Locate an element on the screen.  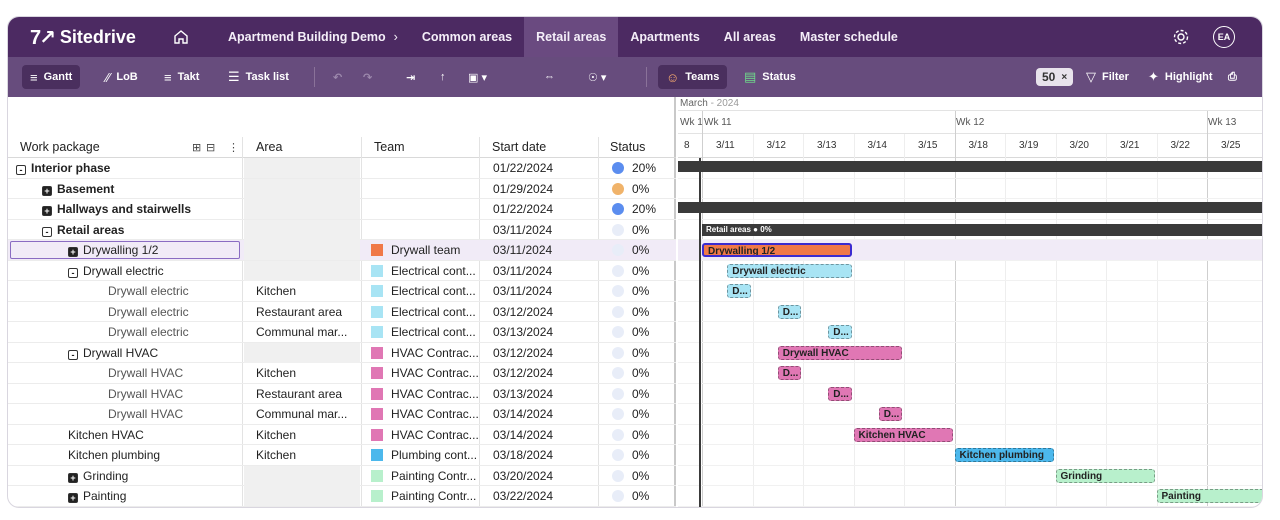
gantt-bar: Drywall HVAC is located at coordinates (839, 352).